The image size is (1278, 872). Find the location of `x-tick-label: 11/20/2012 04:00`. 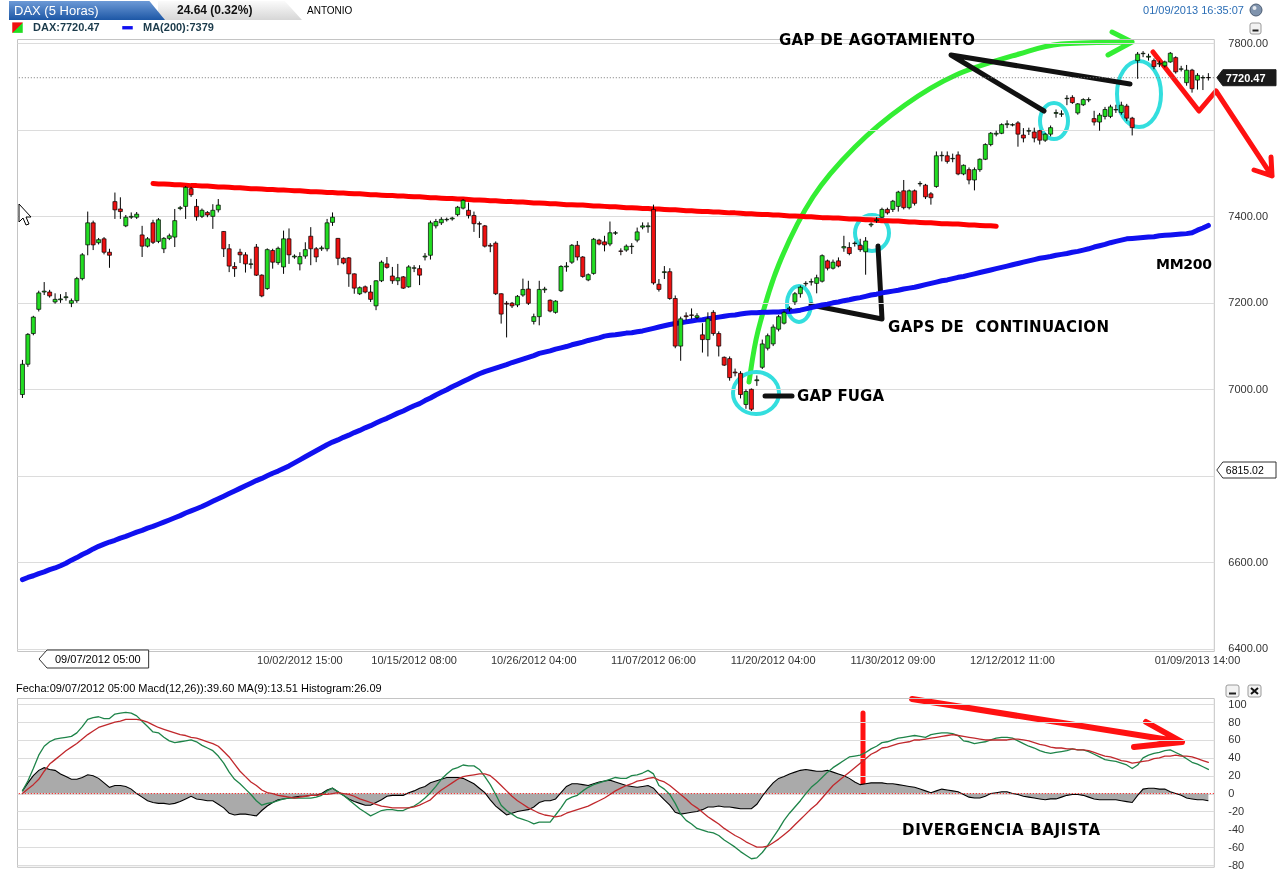

x-tick-label: 11/20/2012 04:00 is located at coordinates (773, 659).